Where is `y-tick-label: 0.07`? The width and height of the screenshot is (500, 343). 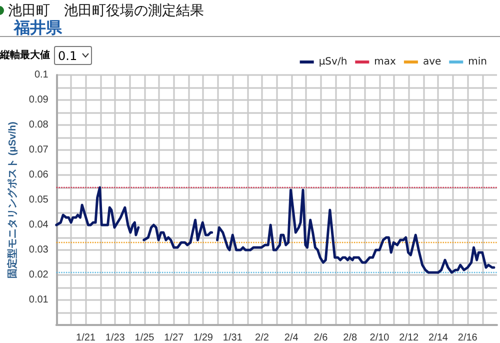 y-tick-label: 0.07 is located at coordinates (38, 150).